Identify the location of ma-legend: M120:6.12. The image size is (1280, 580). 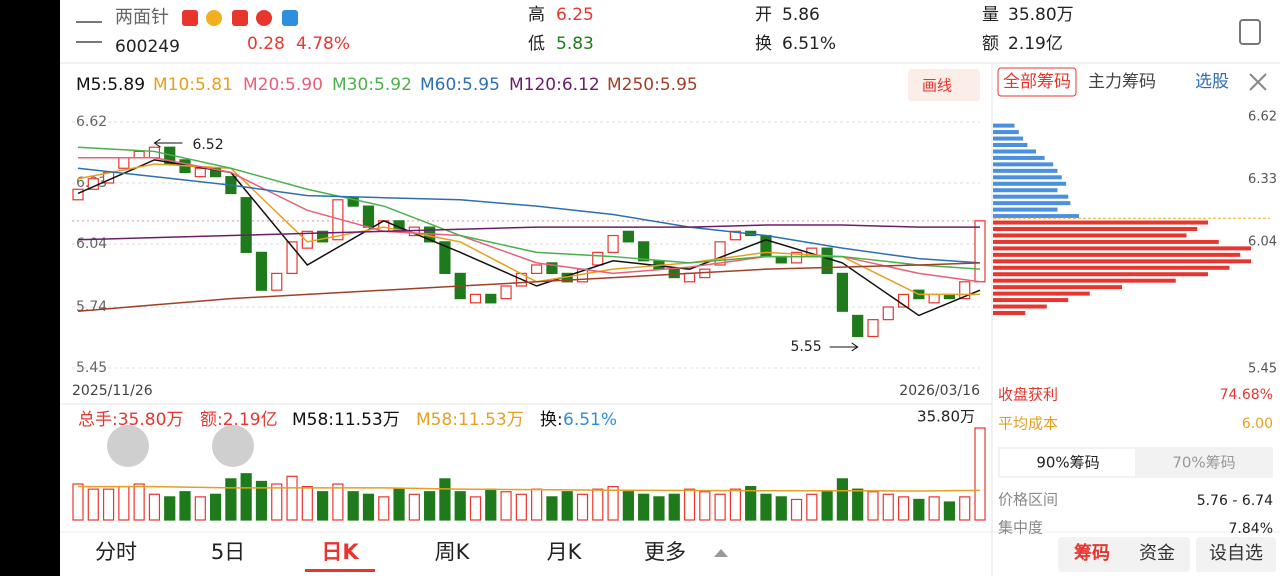
(554, 85).